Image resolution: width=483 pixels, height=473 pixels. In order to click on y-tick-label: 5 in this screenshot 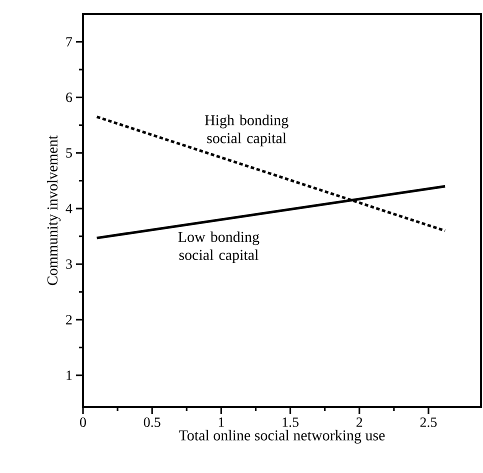, I will do `click(69, 153)`.